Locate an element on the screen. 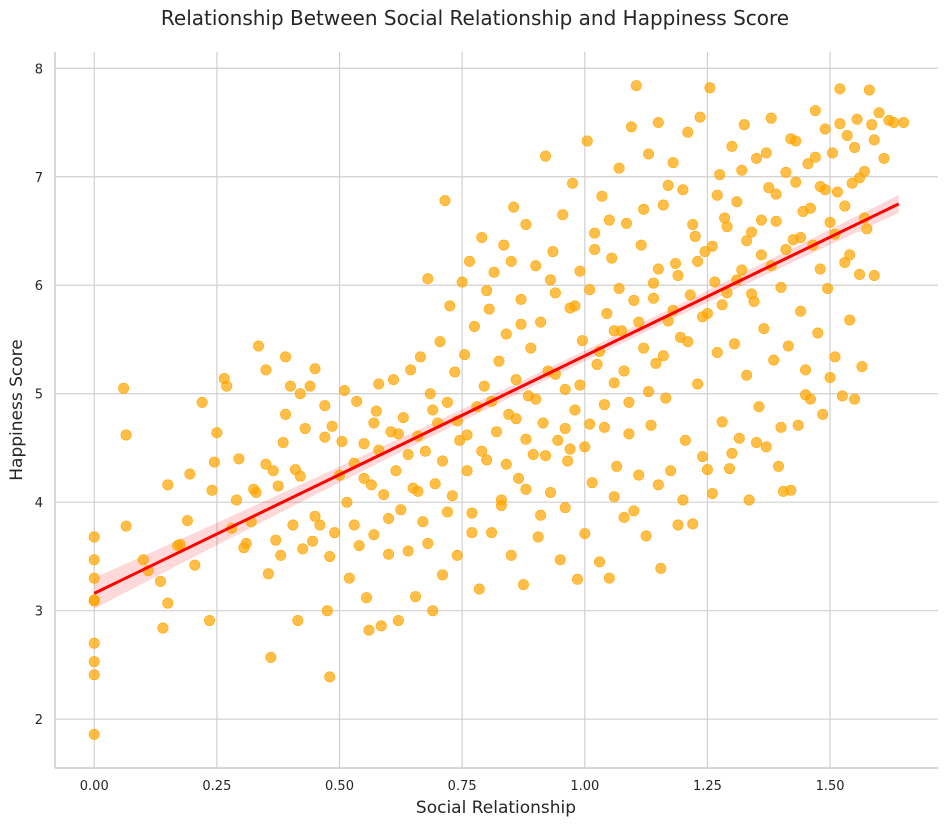 The width and height of the screenshot is (946, 829). y-tick-label: 6 is located at coordinates (39, 286).